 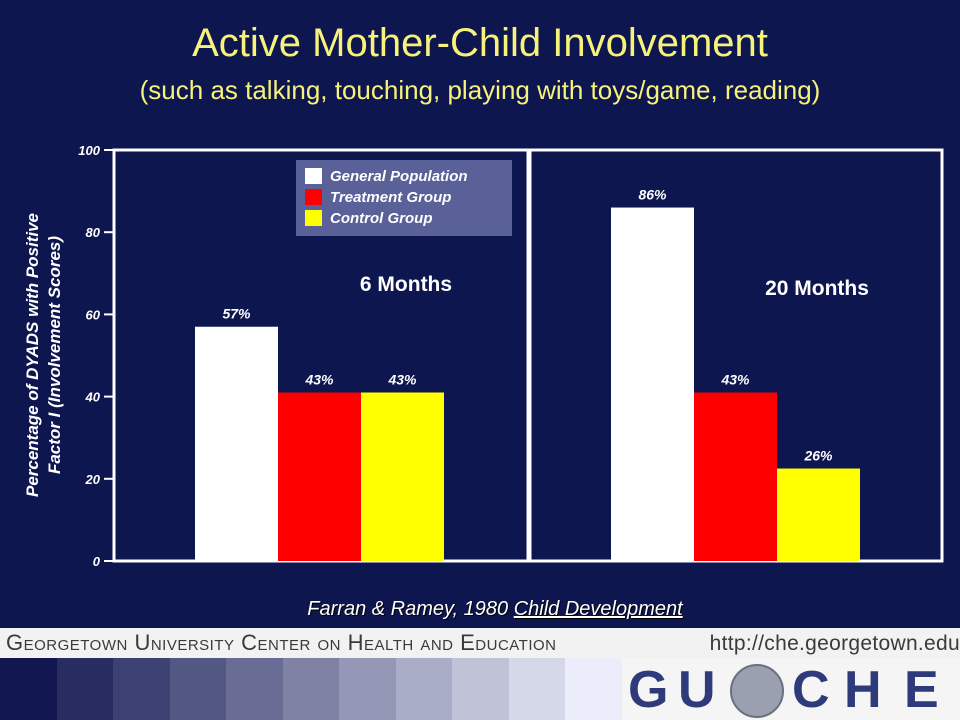 What do you see at coordinates (89, 150) in the screenshot?
I see `y-tick-label: 100` at bounding box center [89, 150].